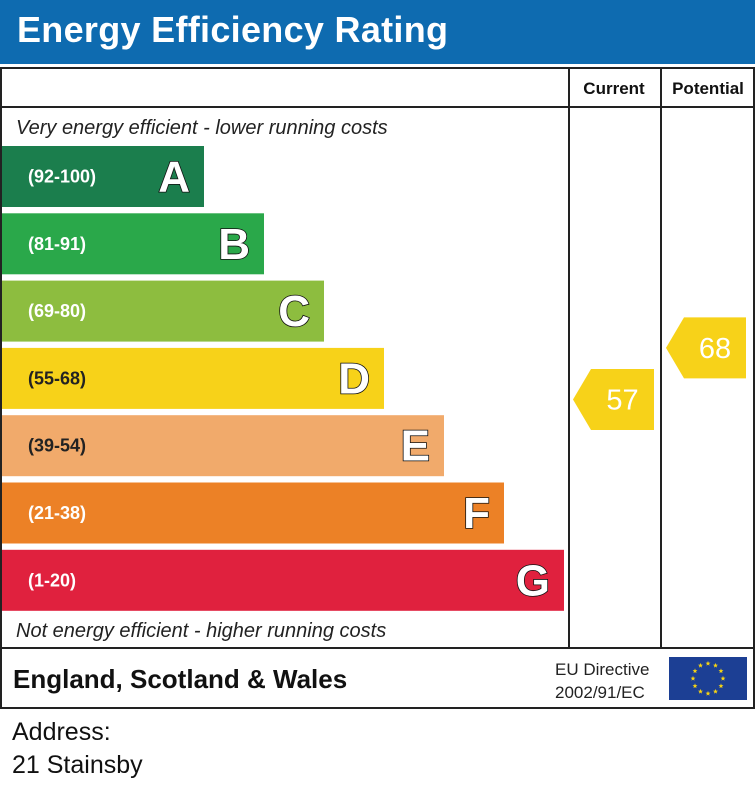 The height and width of the screenshot is (800, 755). I want to click on current-rating-arrow, so click(613, 400).